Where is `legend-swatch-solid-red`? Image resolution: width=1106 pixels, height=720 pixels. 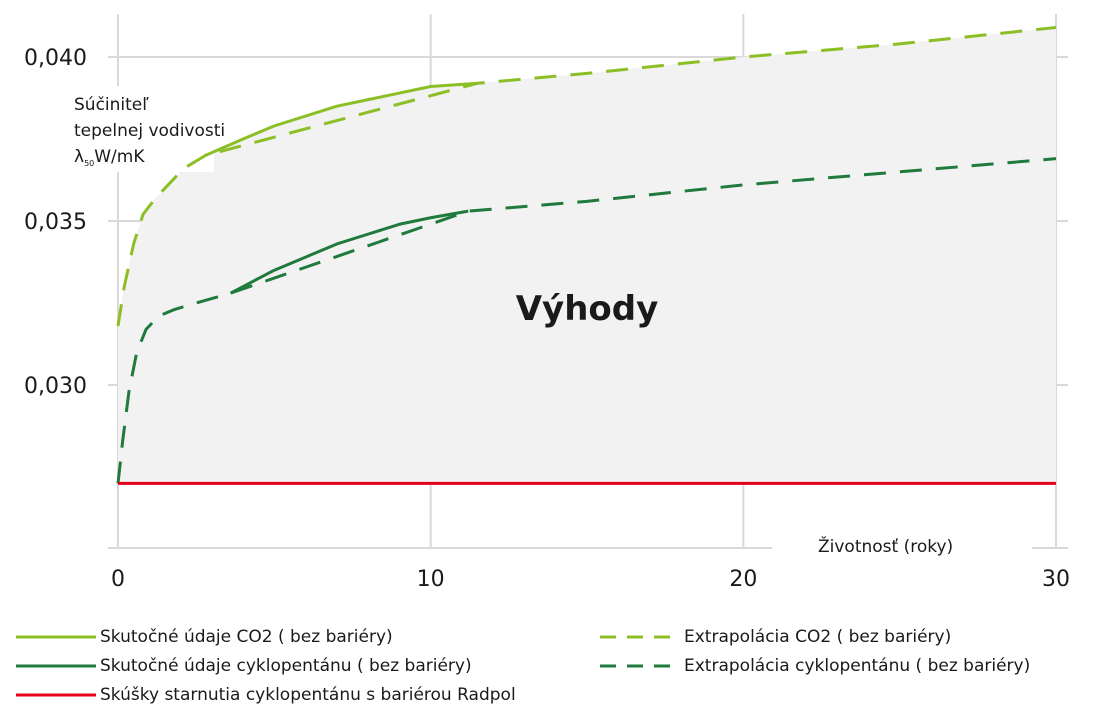 legend-swatch-solid-red is located at coordinates (56, 695).